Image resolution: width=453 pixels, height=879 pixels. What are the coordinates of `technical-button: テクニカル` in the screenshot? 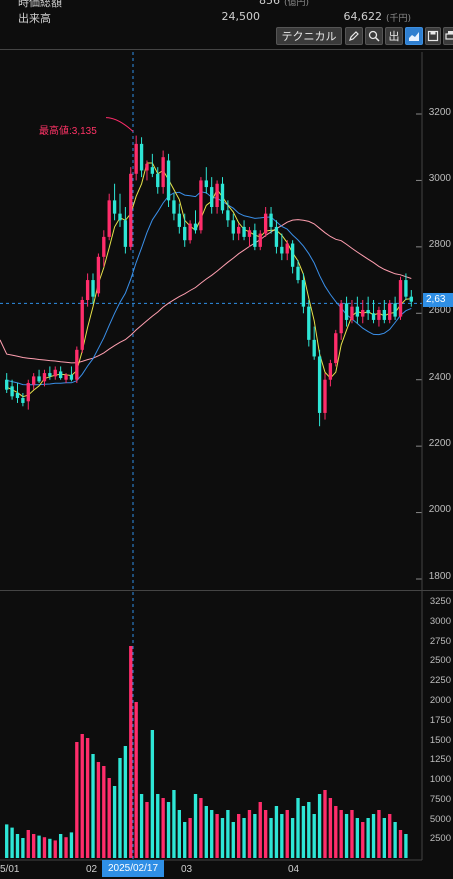 It's located at (309, 36).